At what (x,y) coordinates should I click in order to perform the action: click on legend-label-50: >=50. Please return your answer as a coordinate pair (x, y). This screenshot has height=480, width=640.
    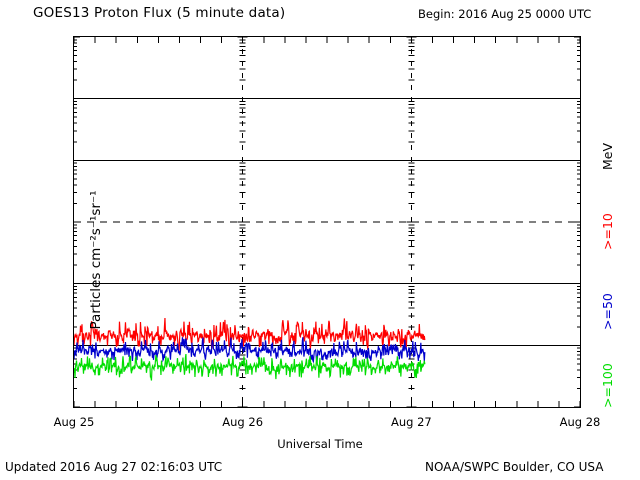
    Looking at the image, I should click on (607, 311).